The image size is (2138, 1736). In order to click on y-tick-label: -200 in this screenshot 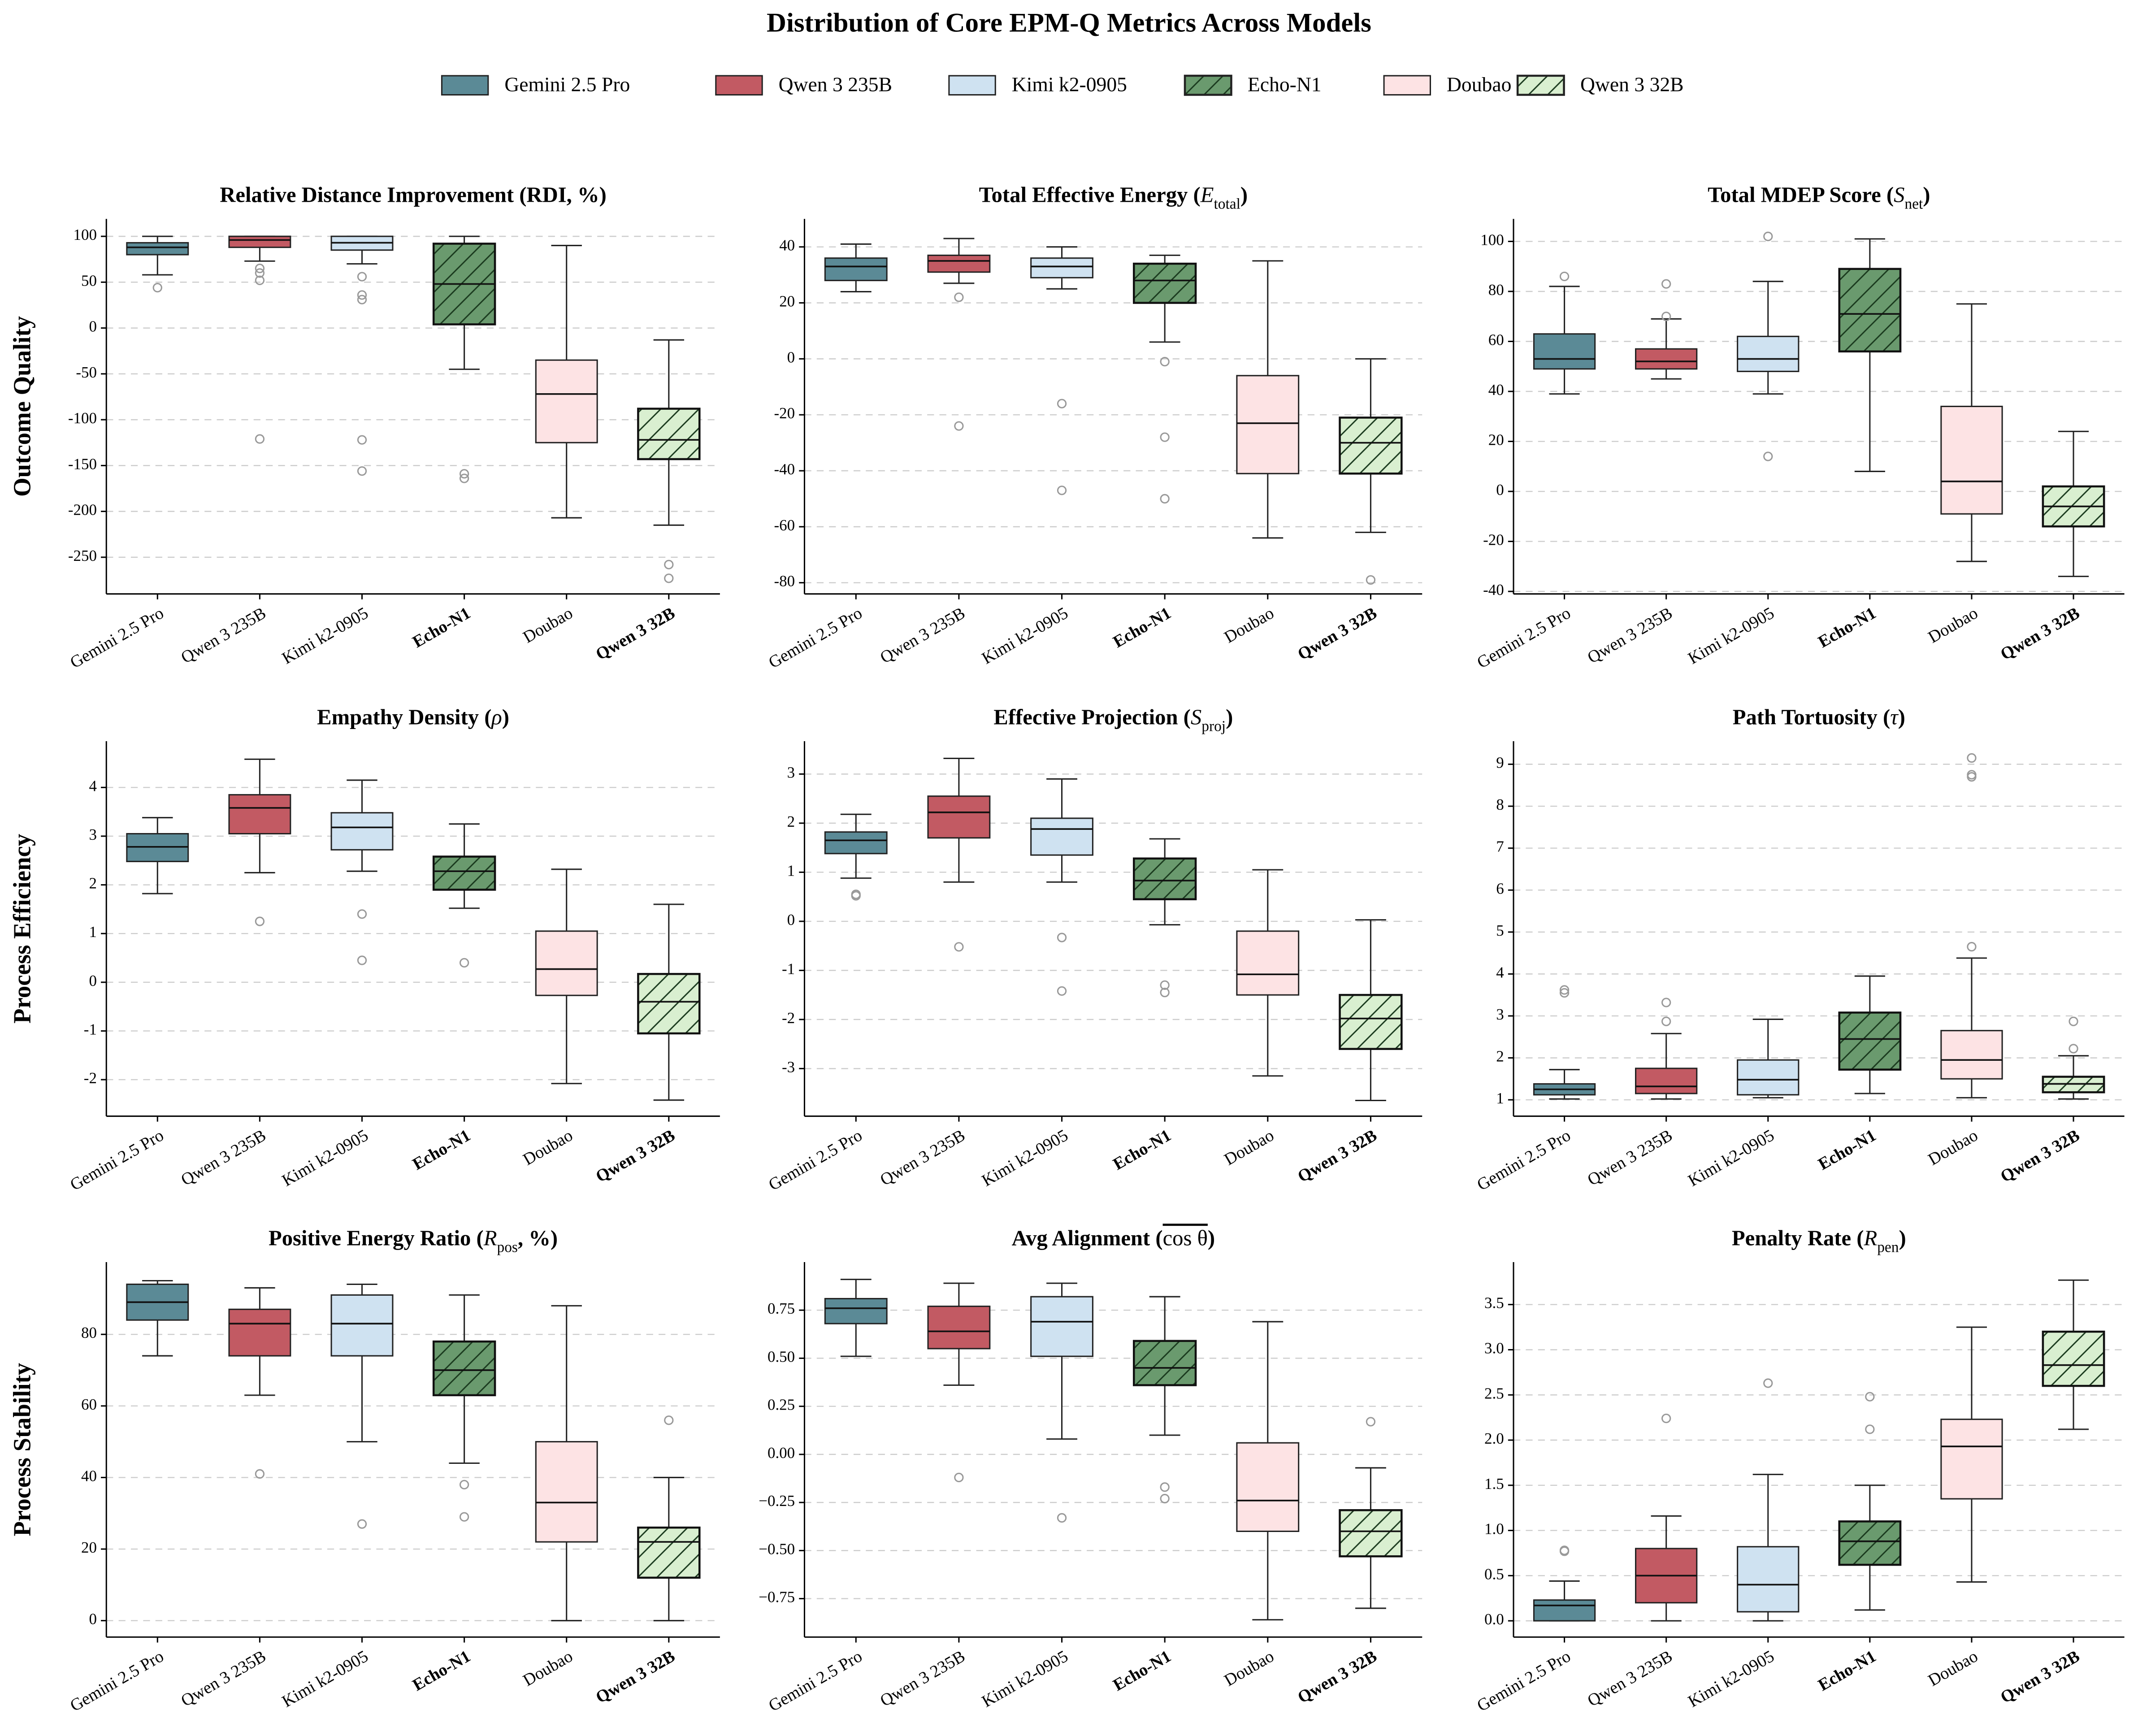, I will do `click(82, 510)`.